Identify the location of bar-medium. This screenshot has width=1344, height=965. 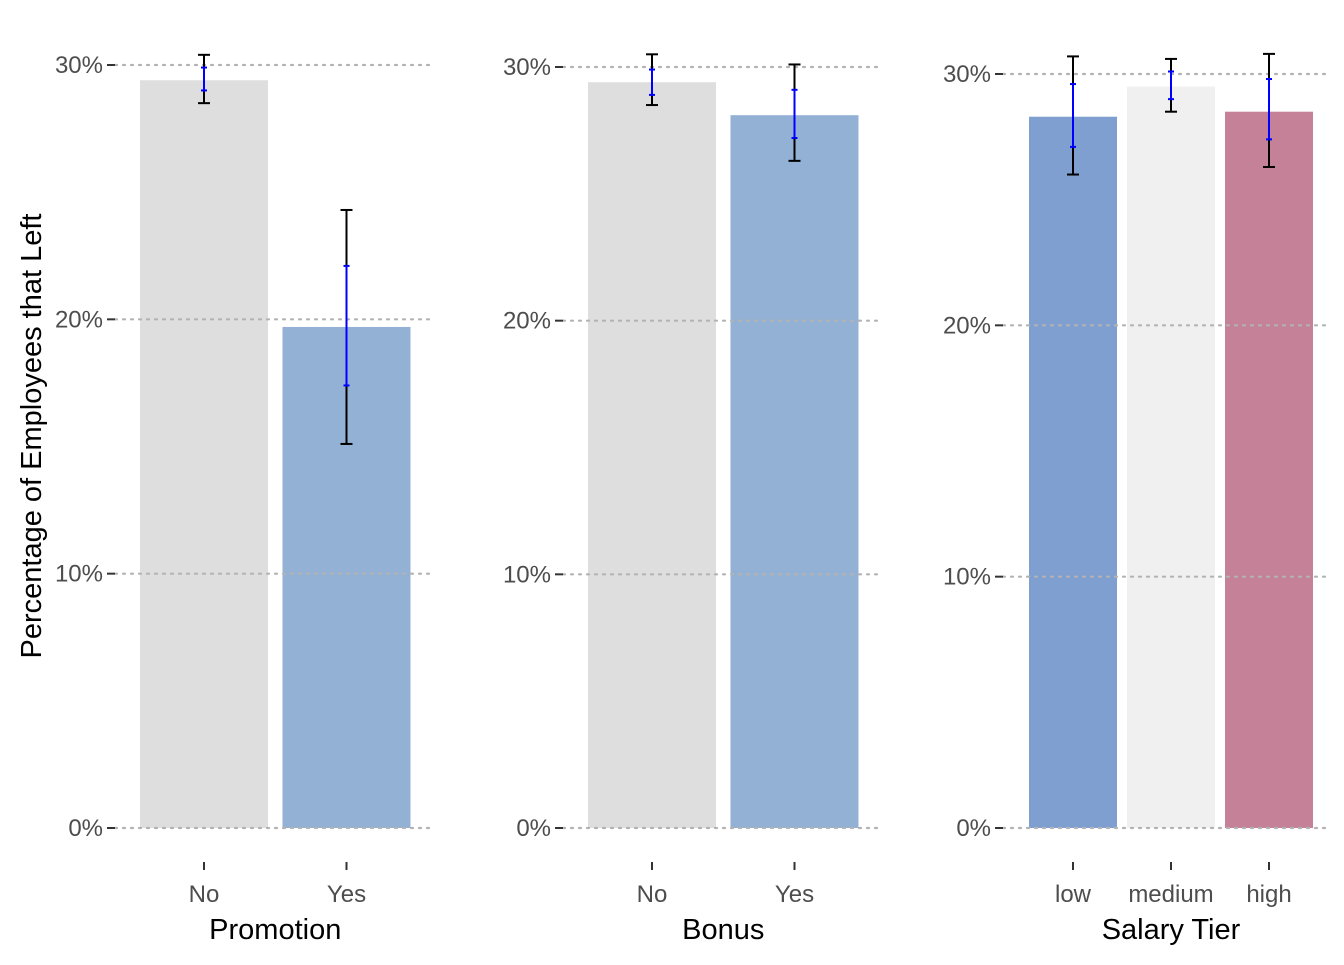
(1171, 457).